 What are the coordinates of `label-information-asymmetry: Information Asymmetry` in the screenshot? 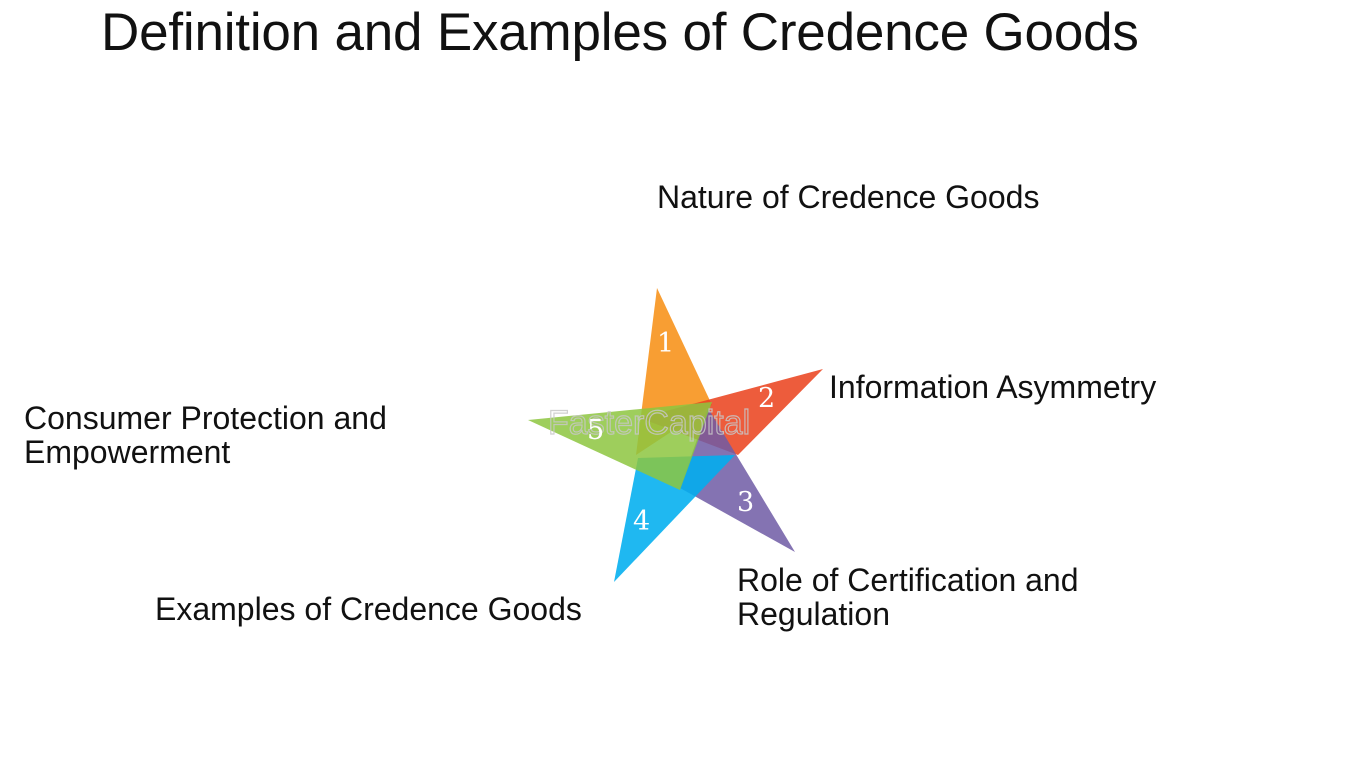 It's located at (992, 387).